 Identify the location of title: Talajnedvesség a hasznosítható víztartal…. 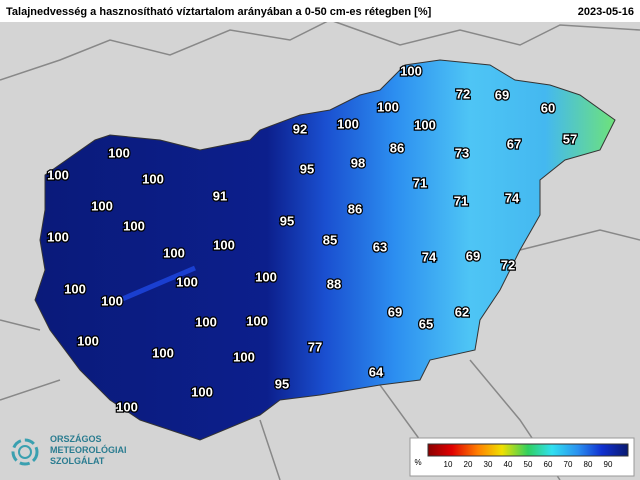
(219, 12).